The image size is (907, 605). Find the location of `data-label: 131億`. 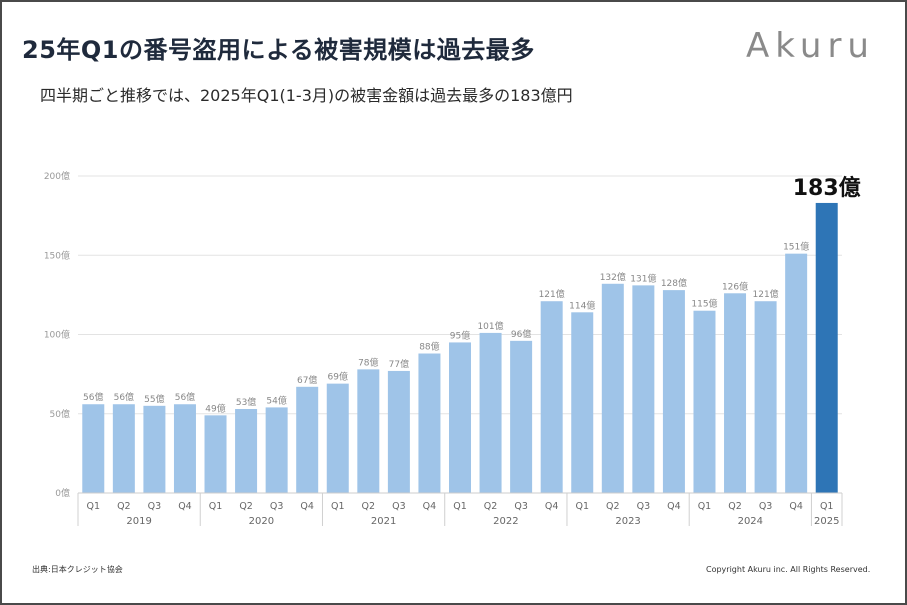

data-label: 131億 is located at coordinates (643, 278).